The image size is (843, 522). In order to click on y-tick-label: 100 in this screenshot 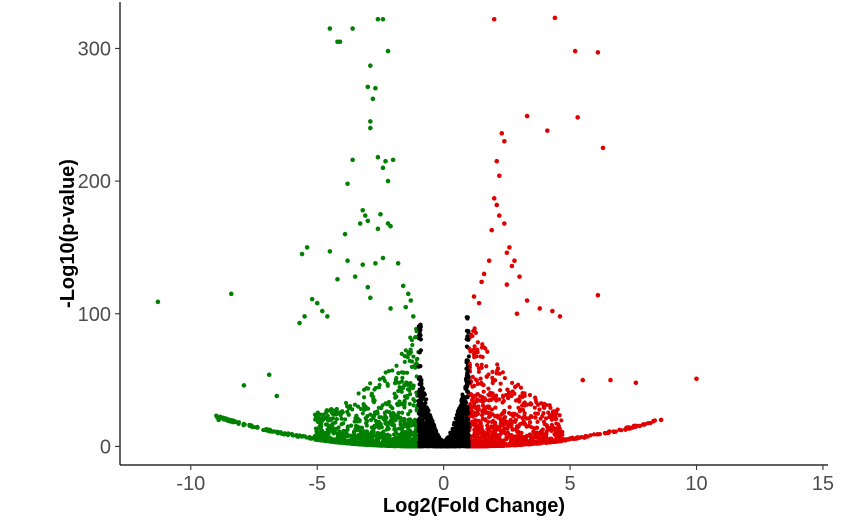, I will do `click(94, 315)`.